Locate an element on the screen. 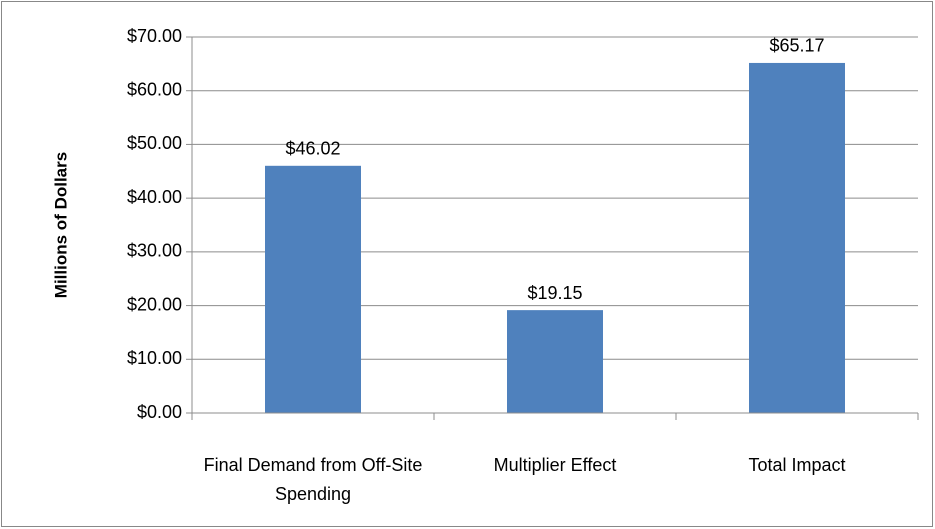  y-tick-label: $50.00 is located at coordinates (154, 143).